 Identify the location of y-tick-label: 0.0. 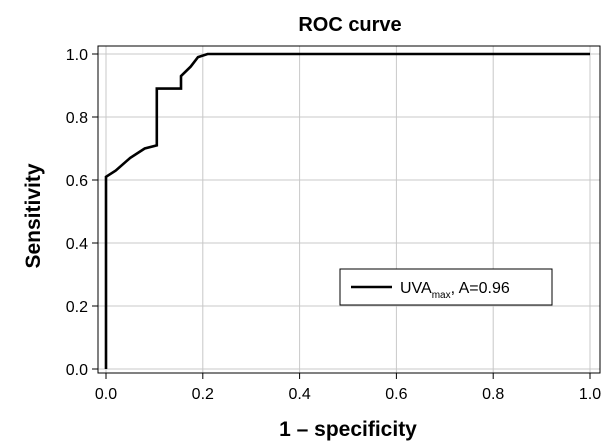
(77, 370).